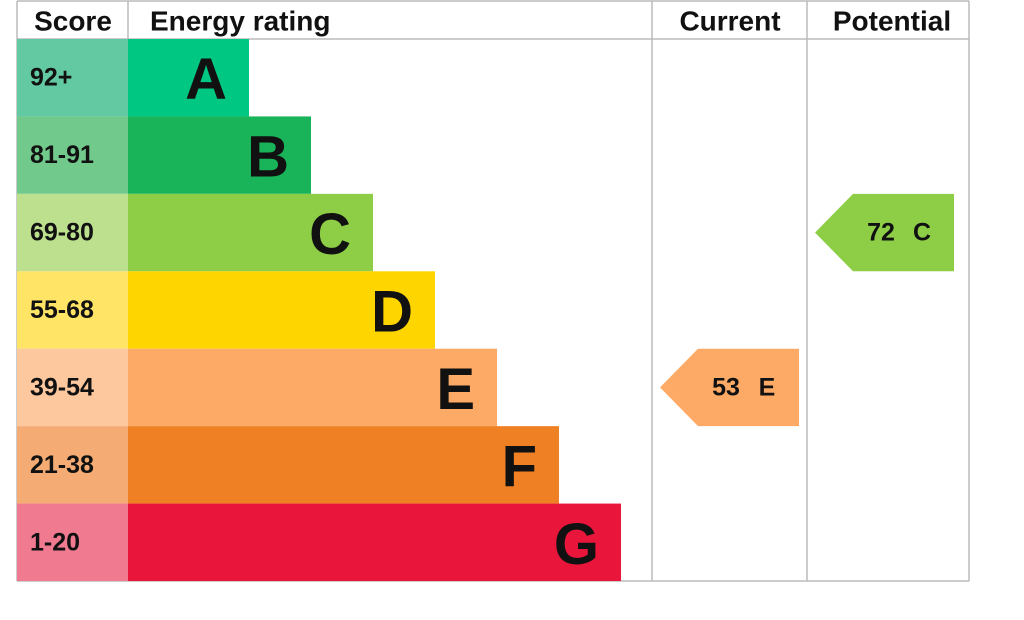  I want to click on score-label: 92+, so click(51, 78).